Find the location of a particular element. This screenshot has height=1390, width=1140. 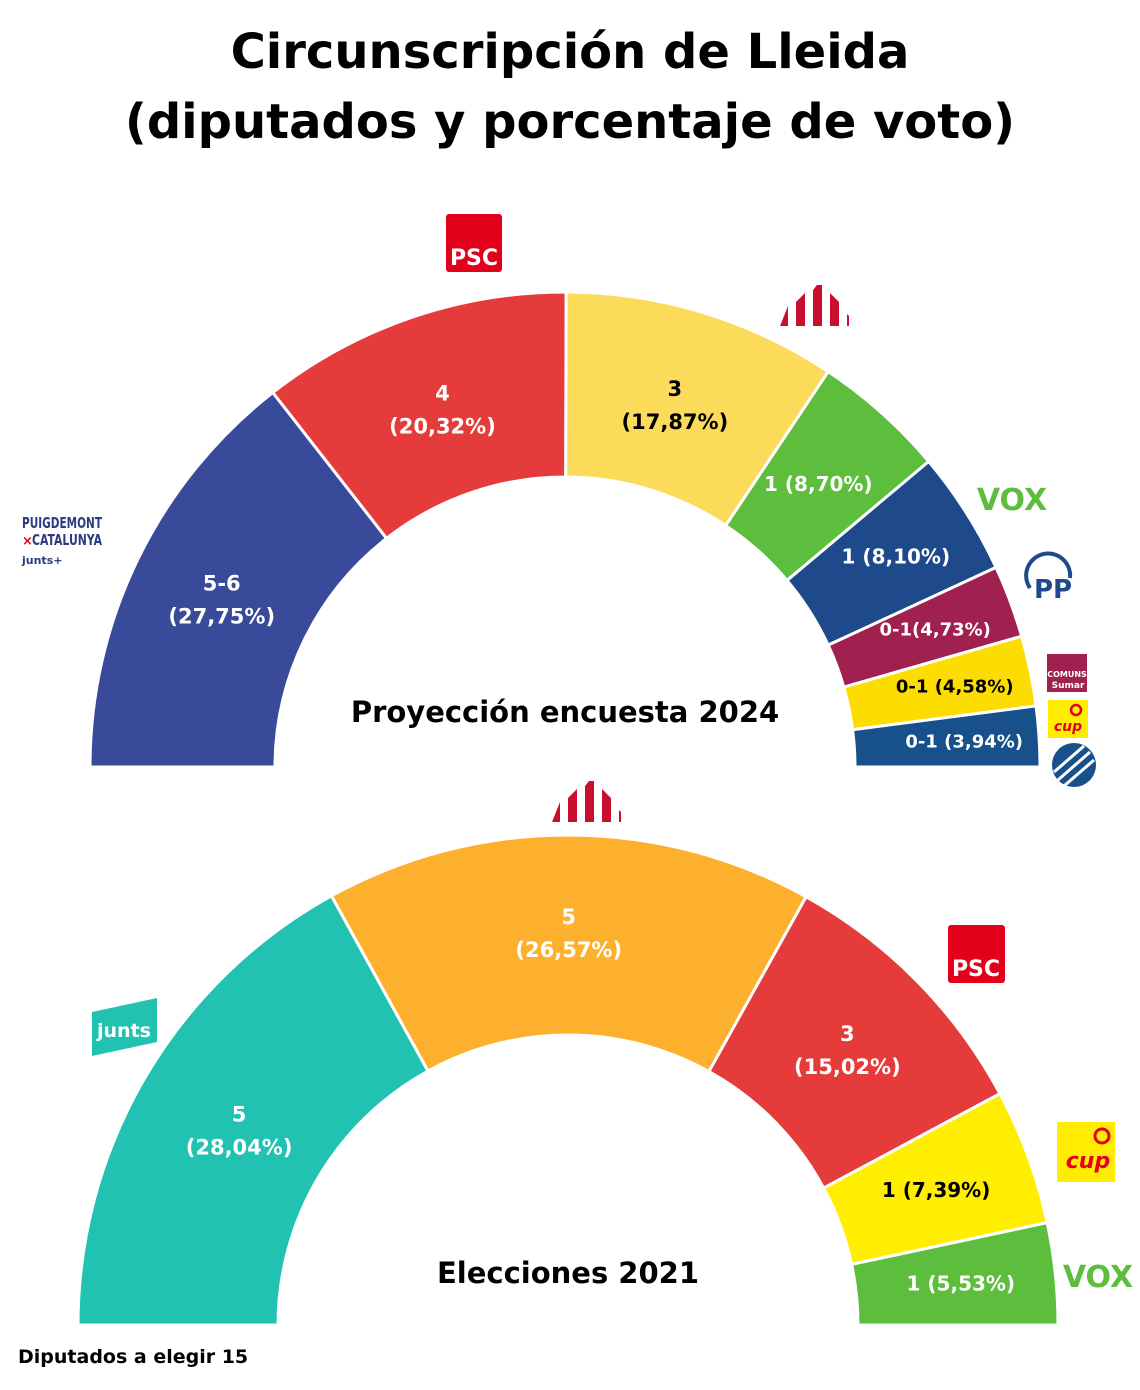

seats-to-elect-note: Diputados a elegir 15 is located at coordinates (133, 1357).